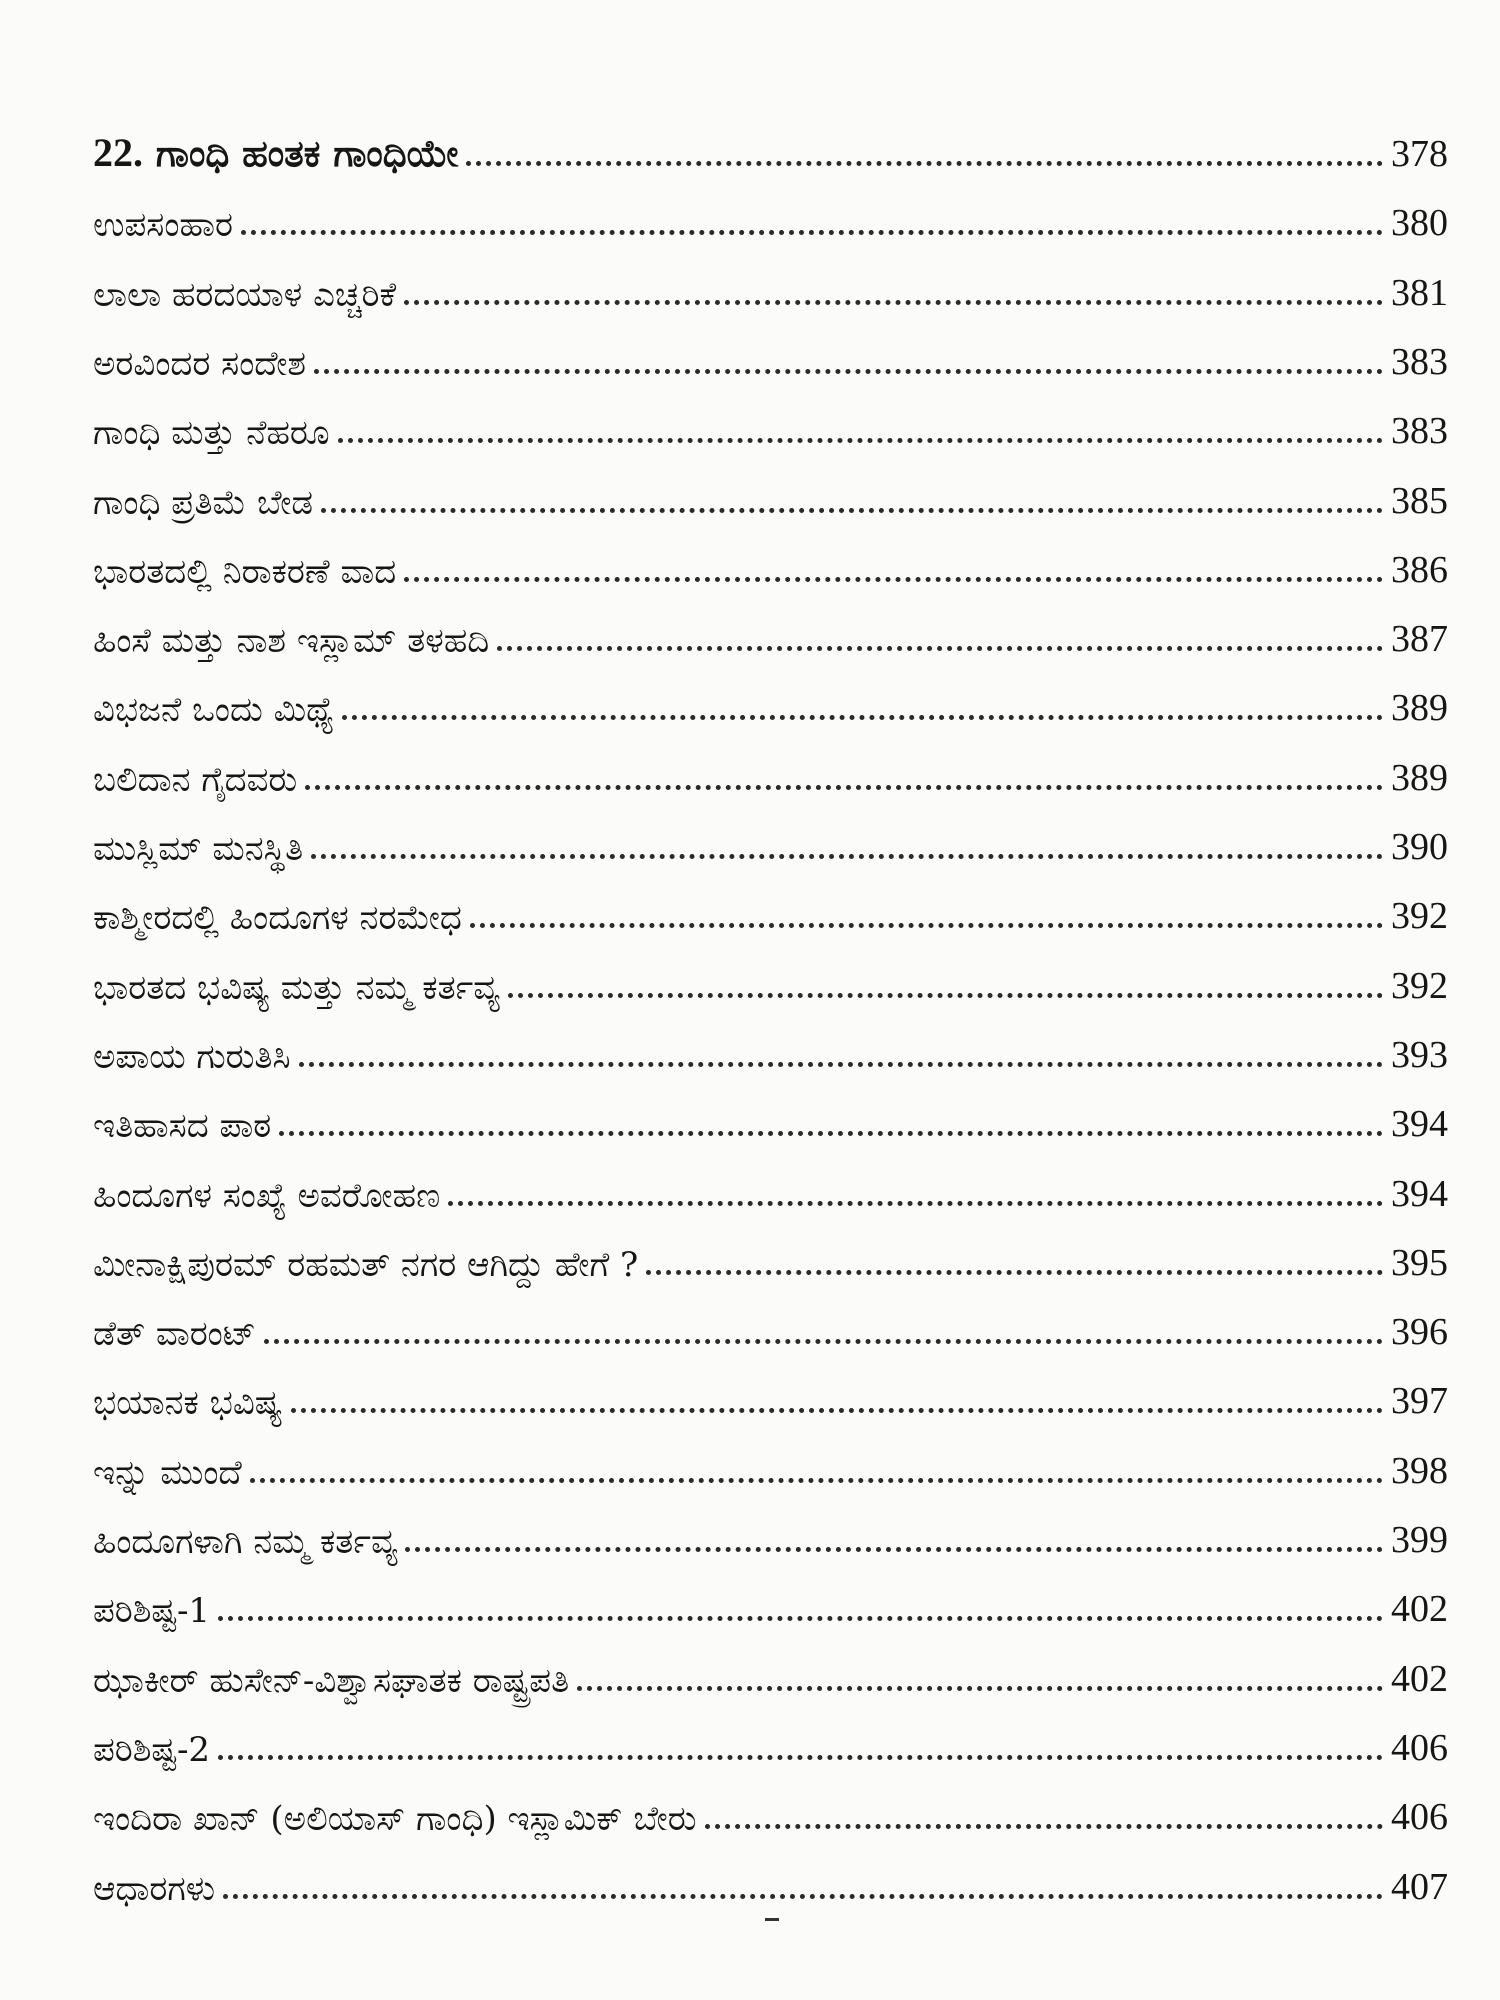 The width and height of the screenshot is (1500, 2000). Describe the element at coordinates (192, 1056) in the screenshot. I see `entry-title: ಅಪಾಯ ಗುರುತಿಸಿ` at that location.